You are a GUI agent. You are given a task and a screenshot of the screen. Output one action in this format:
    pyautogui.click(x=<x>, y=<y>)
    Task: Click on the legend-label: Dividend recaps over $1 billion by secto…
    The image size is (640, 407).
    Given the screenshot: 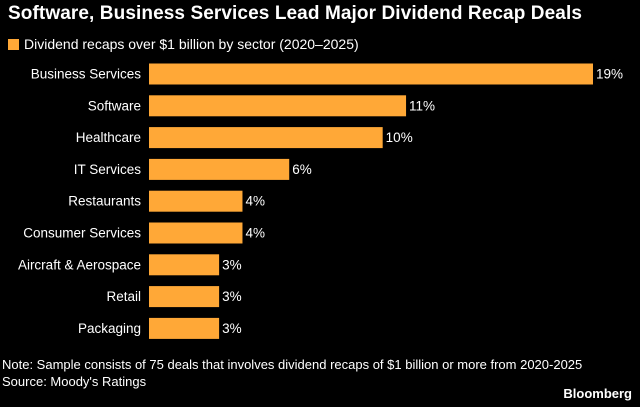 What is the action you would take?
    pyautogui.click(x=191, y=44)
    